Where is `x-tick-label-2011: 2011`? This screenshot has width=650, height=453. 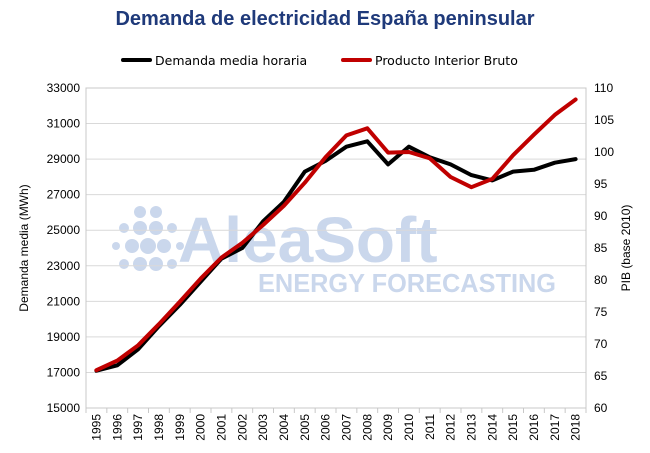
x-tick-label-2011: 2011 is located at coordinates (430, 427).